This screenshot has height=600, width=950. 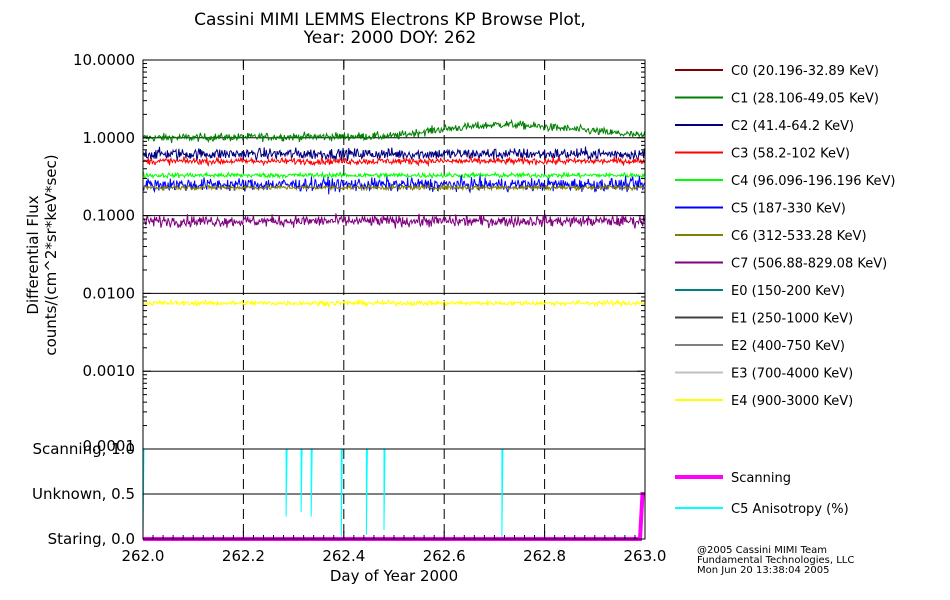 I want to click on ylabel-line2: counts/(cm^2*sr*keV*sec), so click(x=51, y=254).